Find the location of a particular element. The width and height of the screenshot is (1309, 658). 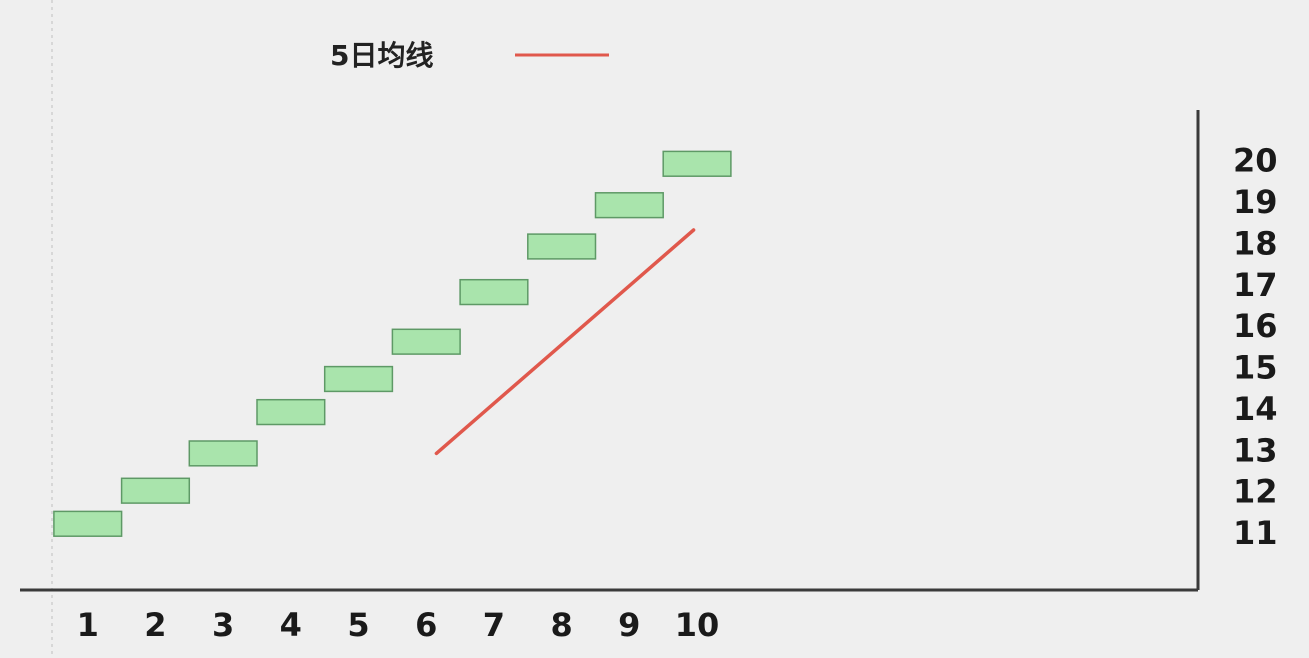

y-tick-label: 19 is located at coordinates (1255, 202).